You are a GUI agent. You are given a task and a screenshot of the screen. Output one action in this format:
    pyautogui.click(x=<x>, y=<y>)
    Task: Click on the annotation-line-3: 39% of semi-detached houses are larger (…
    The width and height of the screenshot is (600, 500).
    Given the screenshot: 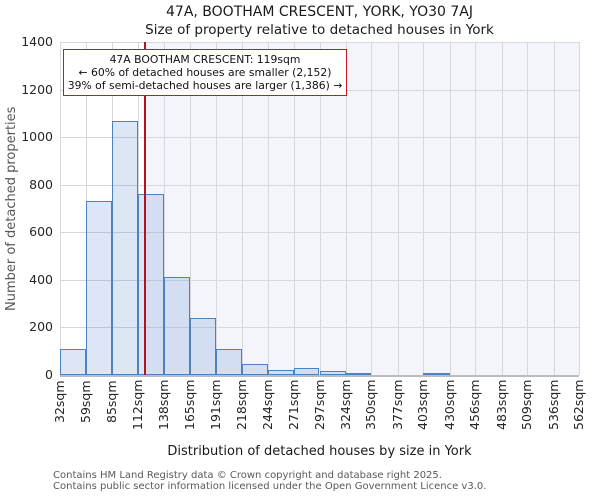 What is the action you would take?
    pyautogui.click(x=205, y=85)
    